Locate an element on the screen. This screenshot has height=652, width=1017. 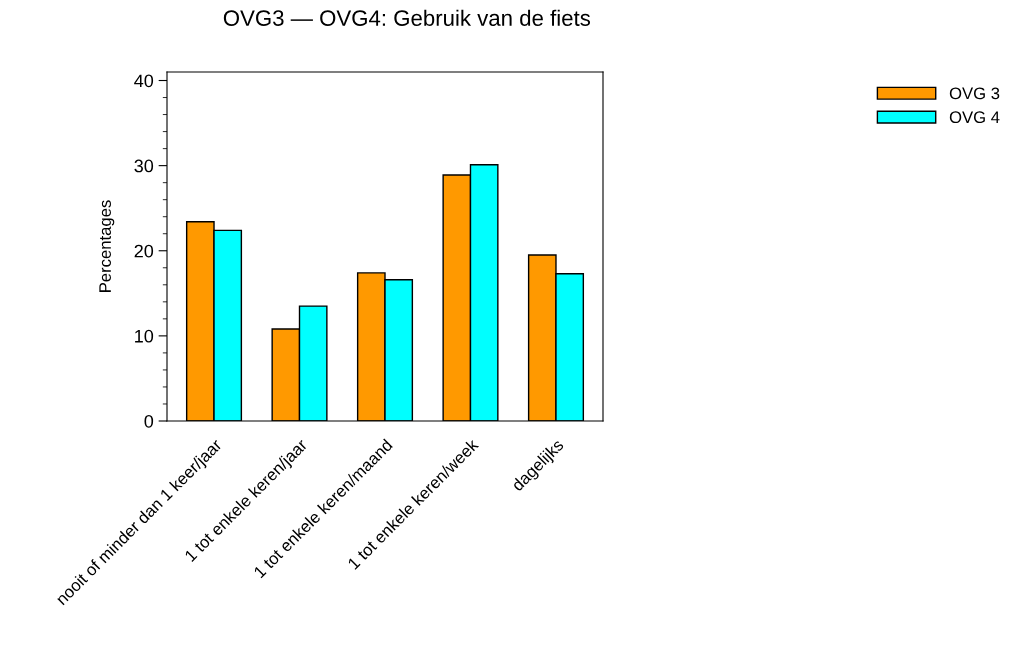
legend-label: OVG 3 is located at coordinates (974, 93).